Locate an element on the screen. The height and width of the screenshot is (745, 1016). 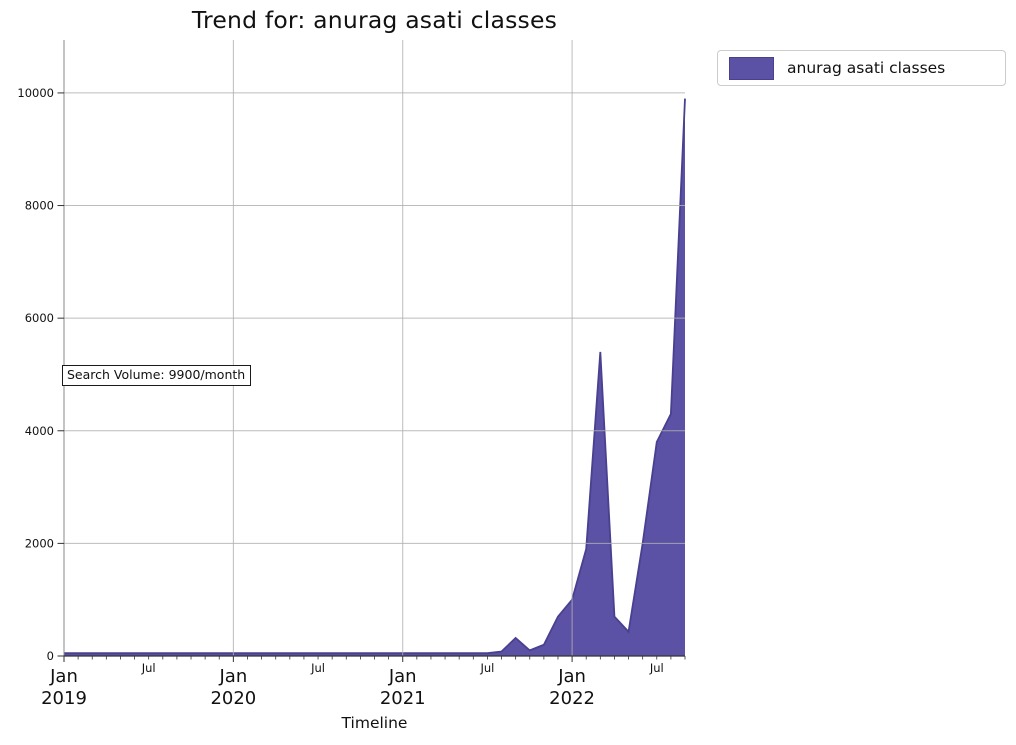
legend: anurag asati classes is located at coordinates (861, 68).